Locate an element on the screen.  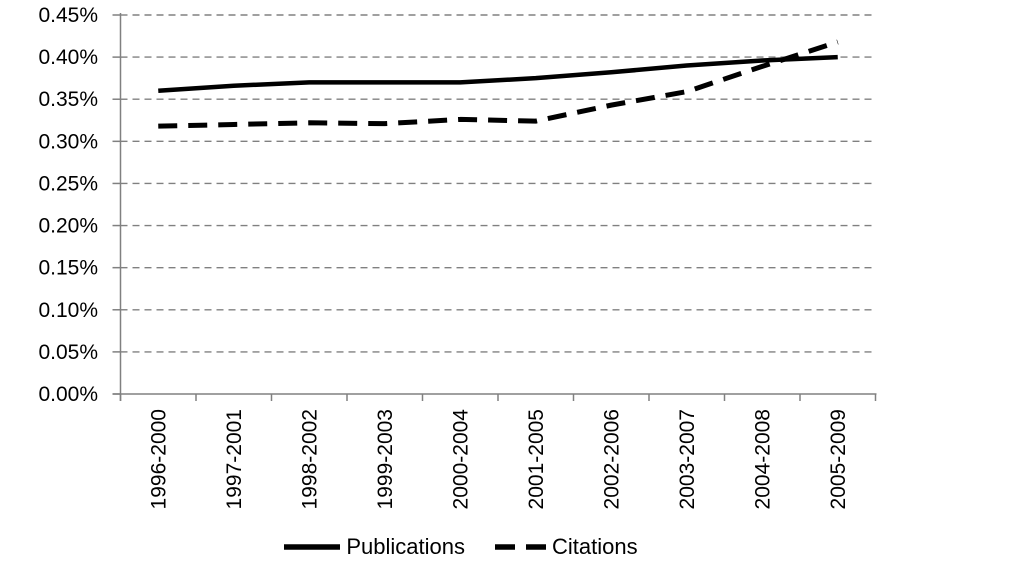
legend-item-citations: Citations is located at coordinates (566, 547).